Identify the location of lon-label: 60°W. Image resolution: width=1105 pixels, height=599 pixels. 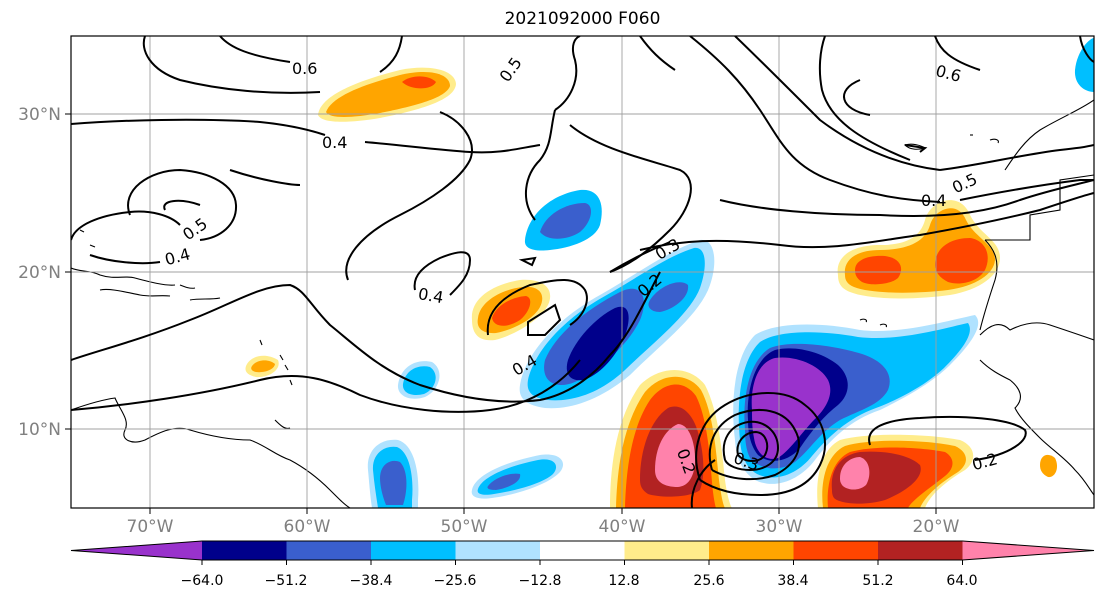
(307, 527).